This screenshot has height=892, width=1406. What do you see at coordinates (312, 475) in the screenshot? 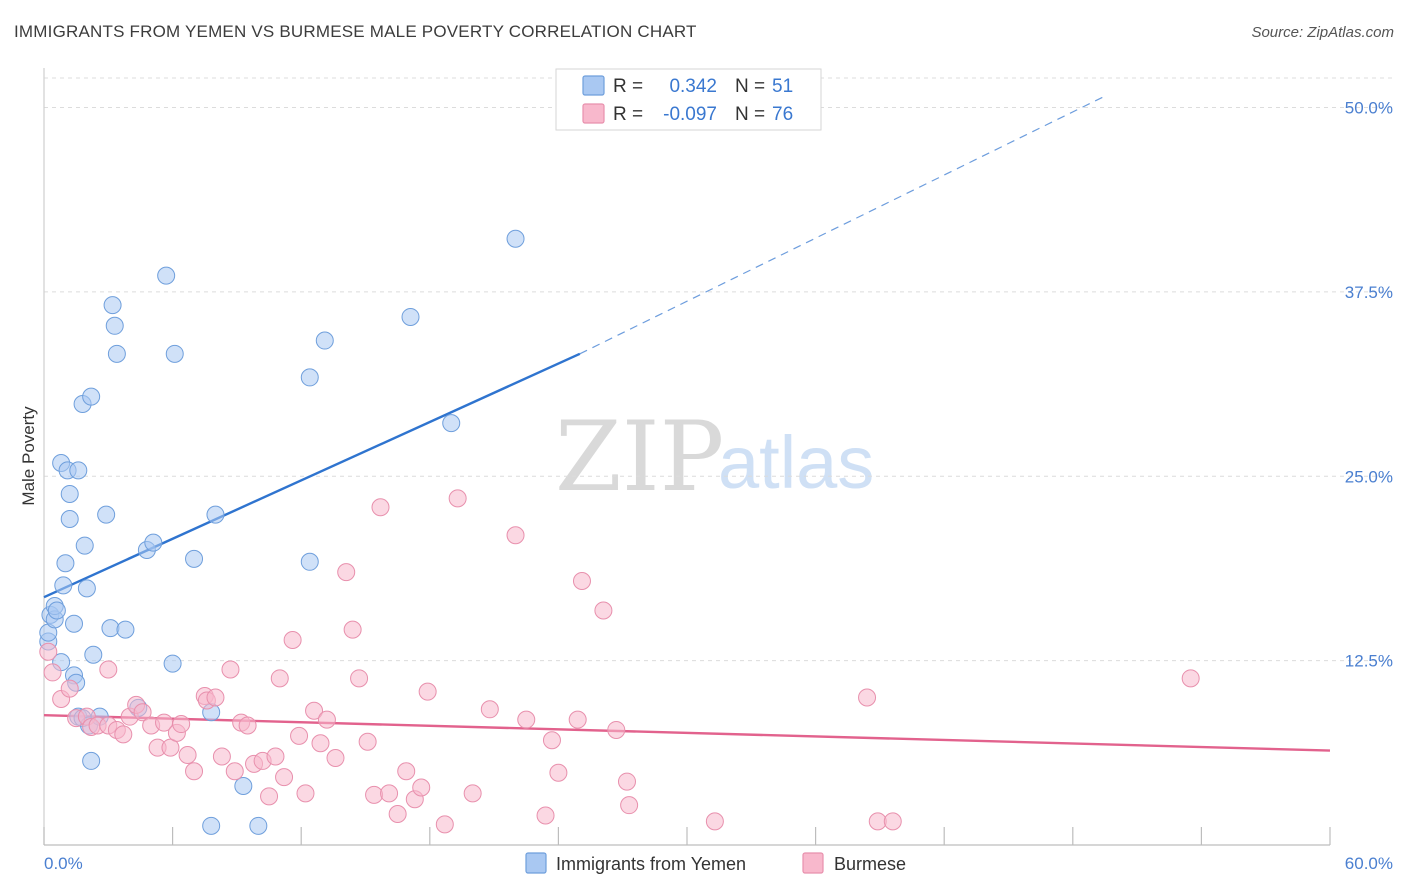
I see `trend-line-yemen` at bounding box center [312, 475].